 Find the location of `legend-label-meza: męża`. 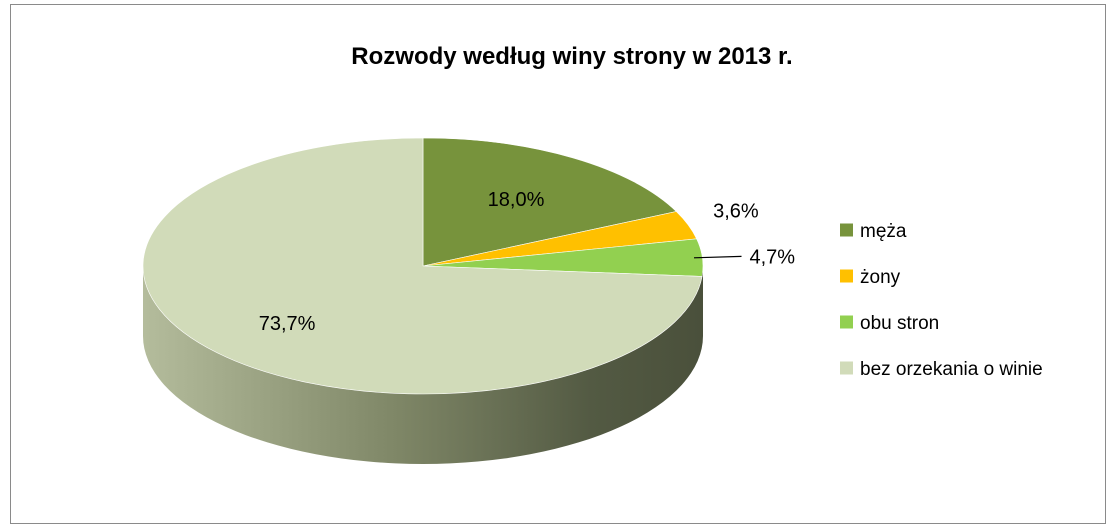

legend-label-meza: męża is located at coordinates (883, 231).